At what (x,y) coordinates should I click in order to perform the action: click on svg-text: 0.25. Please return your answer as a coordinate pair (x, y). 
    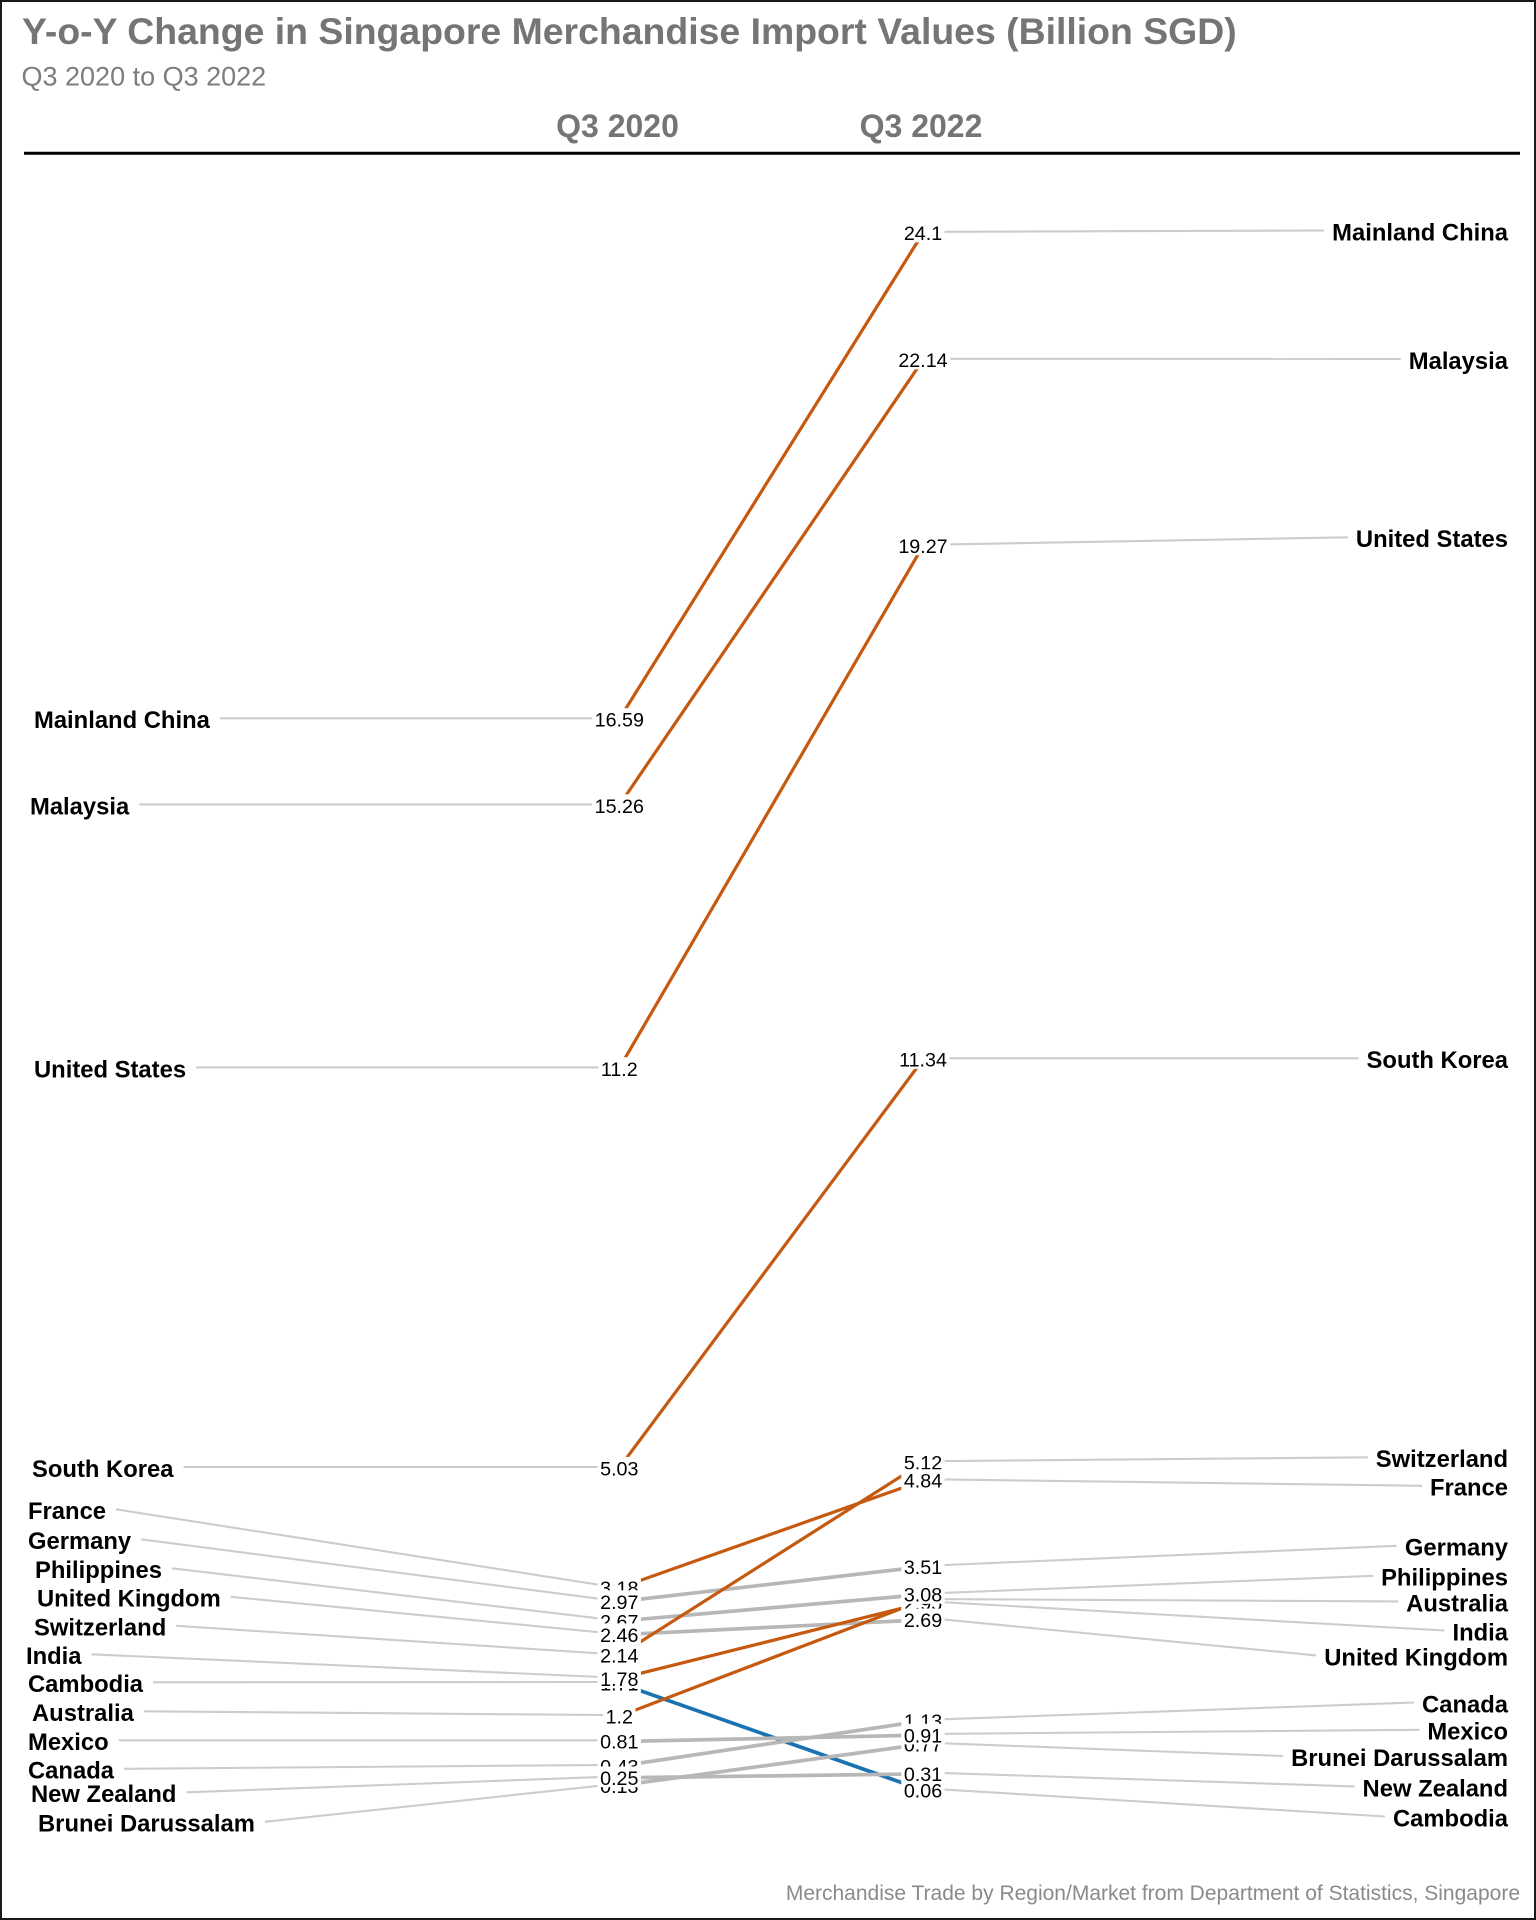
    Looking at the image, I should click on (619, 1779).